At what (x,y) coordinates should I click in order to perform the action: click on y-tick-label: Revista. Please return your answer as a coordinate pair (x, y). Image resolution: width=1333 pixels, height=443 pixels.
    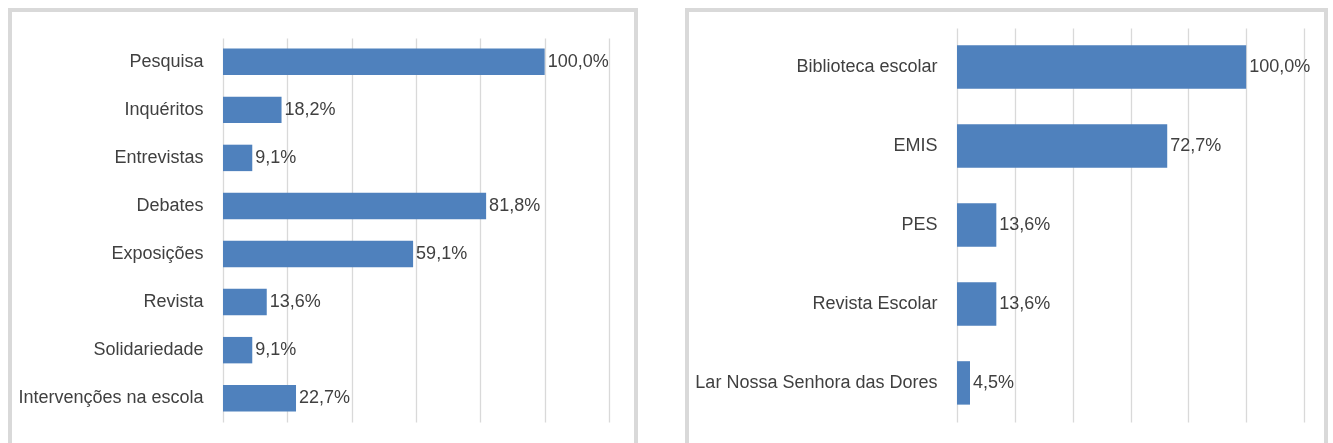
    Looking at the image, I should click on (174, 301).